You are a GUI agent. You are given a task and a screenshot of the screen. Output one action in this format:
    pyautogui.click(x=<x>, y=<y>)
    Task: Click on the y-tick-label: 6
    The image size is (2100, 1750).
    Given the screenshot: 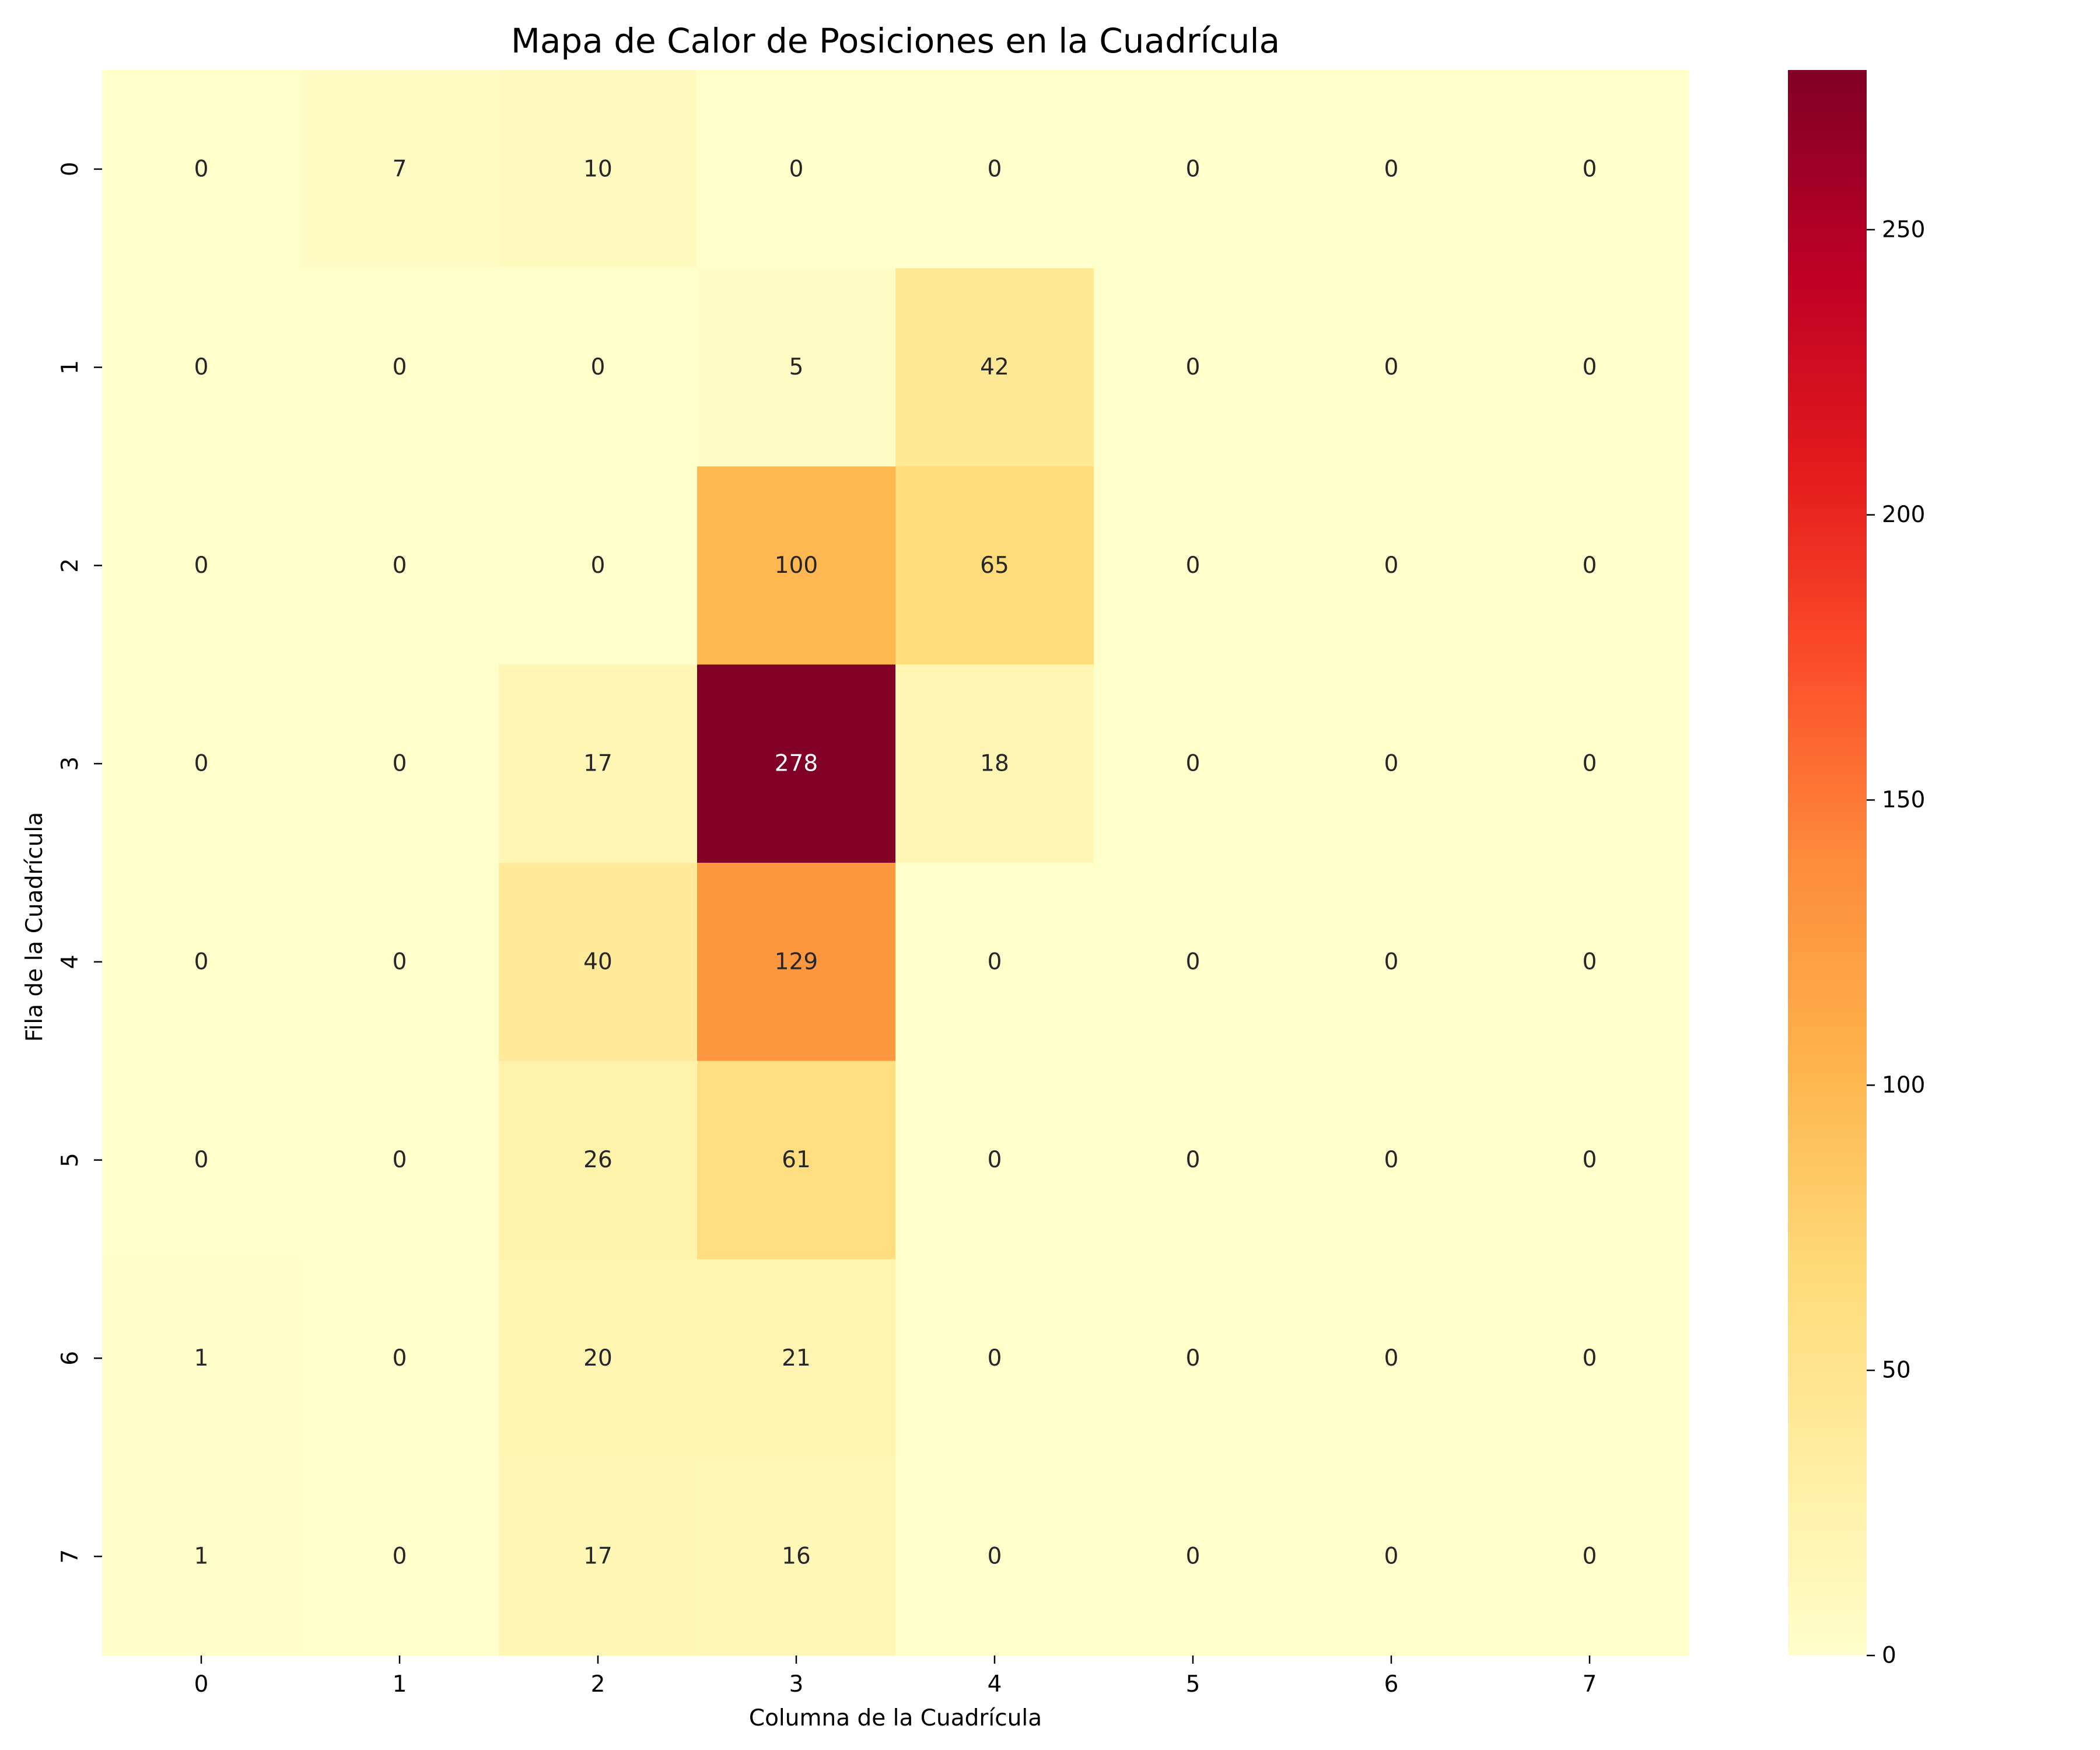 What is the action you would take?
    pyautogui.click(x=70, y=1358)
    